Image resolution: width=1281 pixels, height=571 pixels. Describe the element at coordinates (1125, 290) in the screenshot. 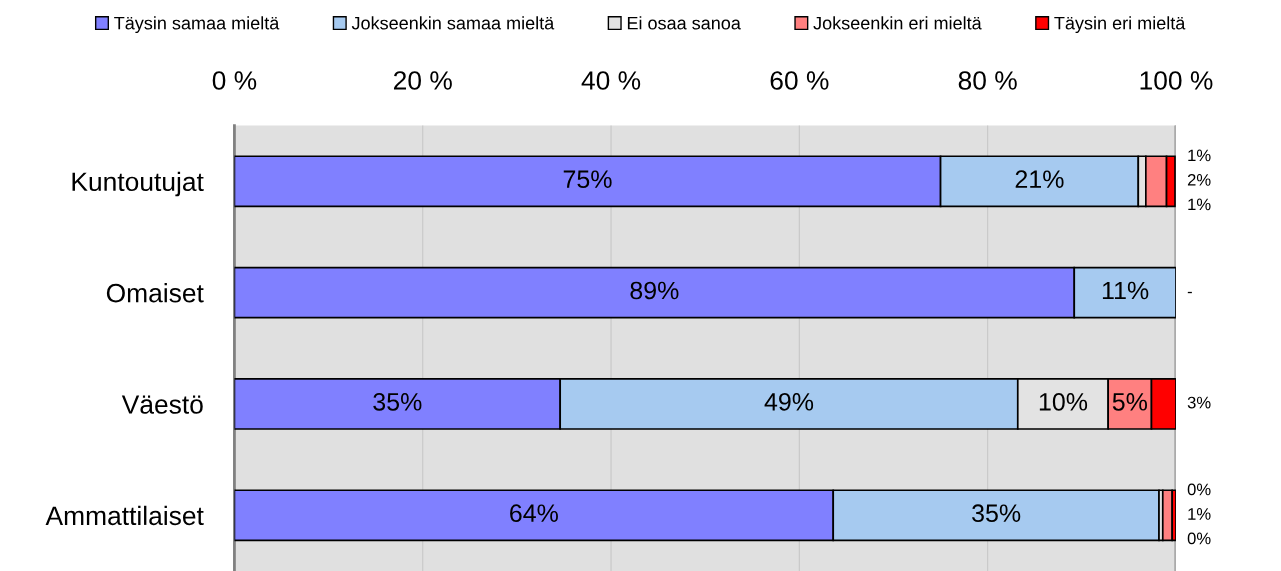

I see `data-label: 11%` at that location.